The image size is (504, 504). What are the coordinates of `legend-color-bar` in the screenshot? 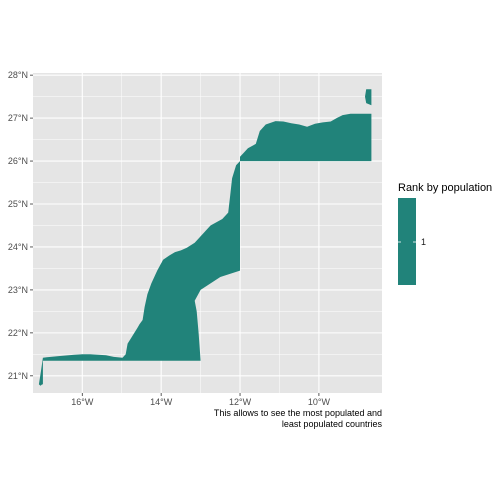 It's located at (407, 241).